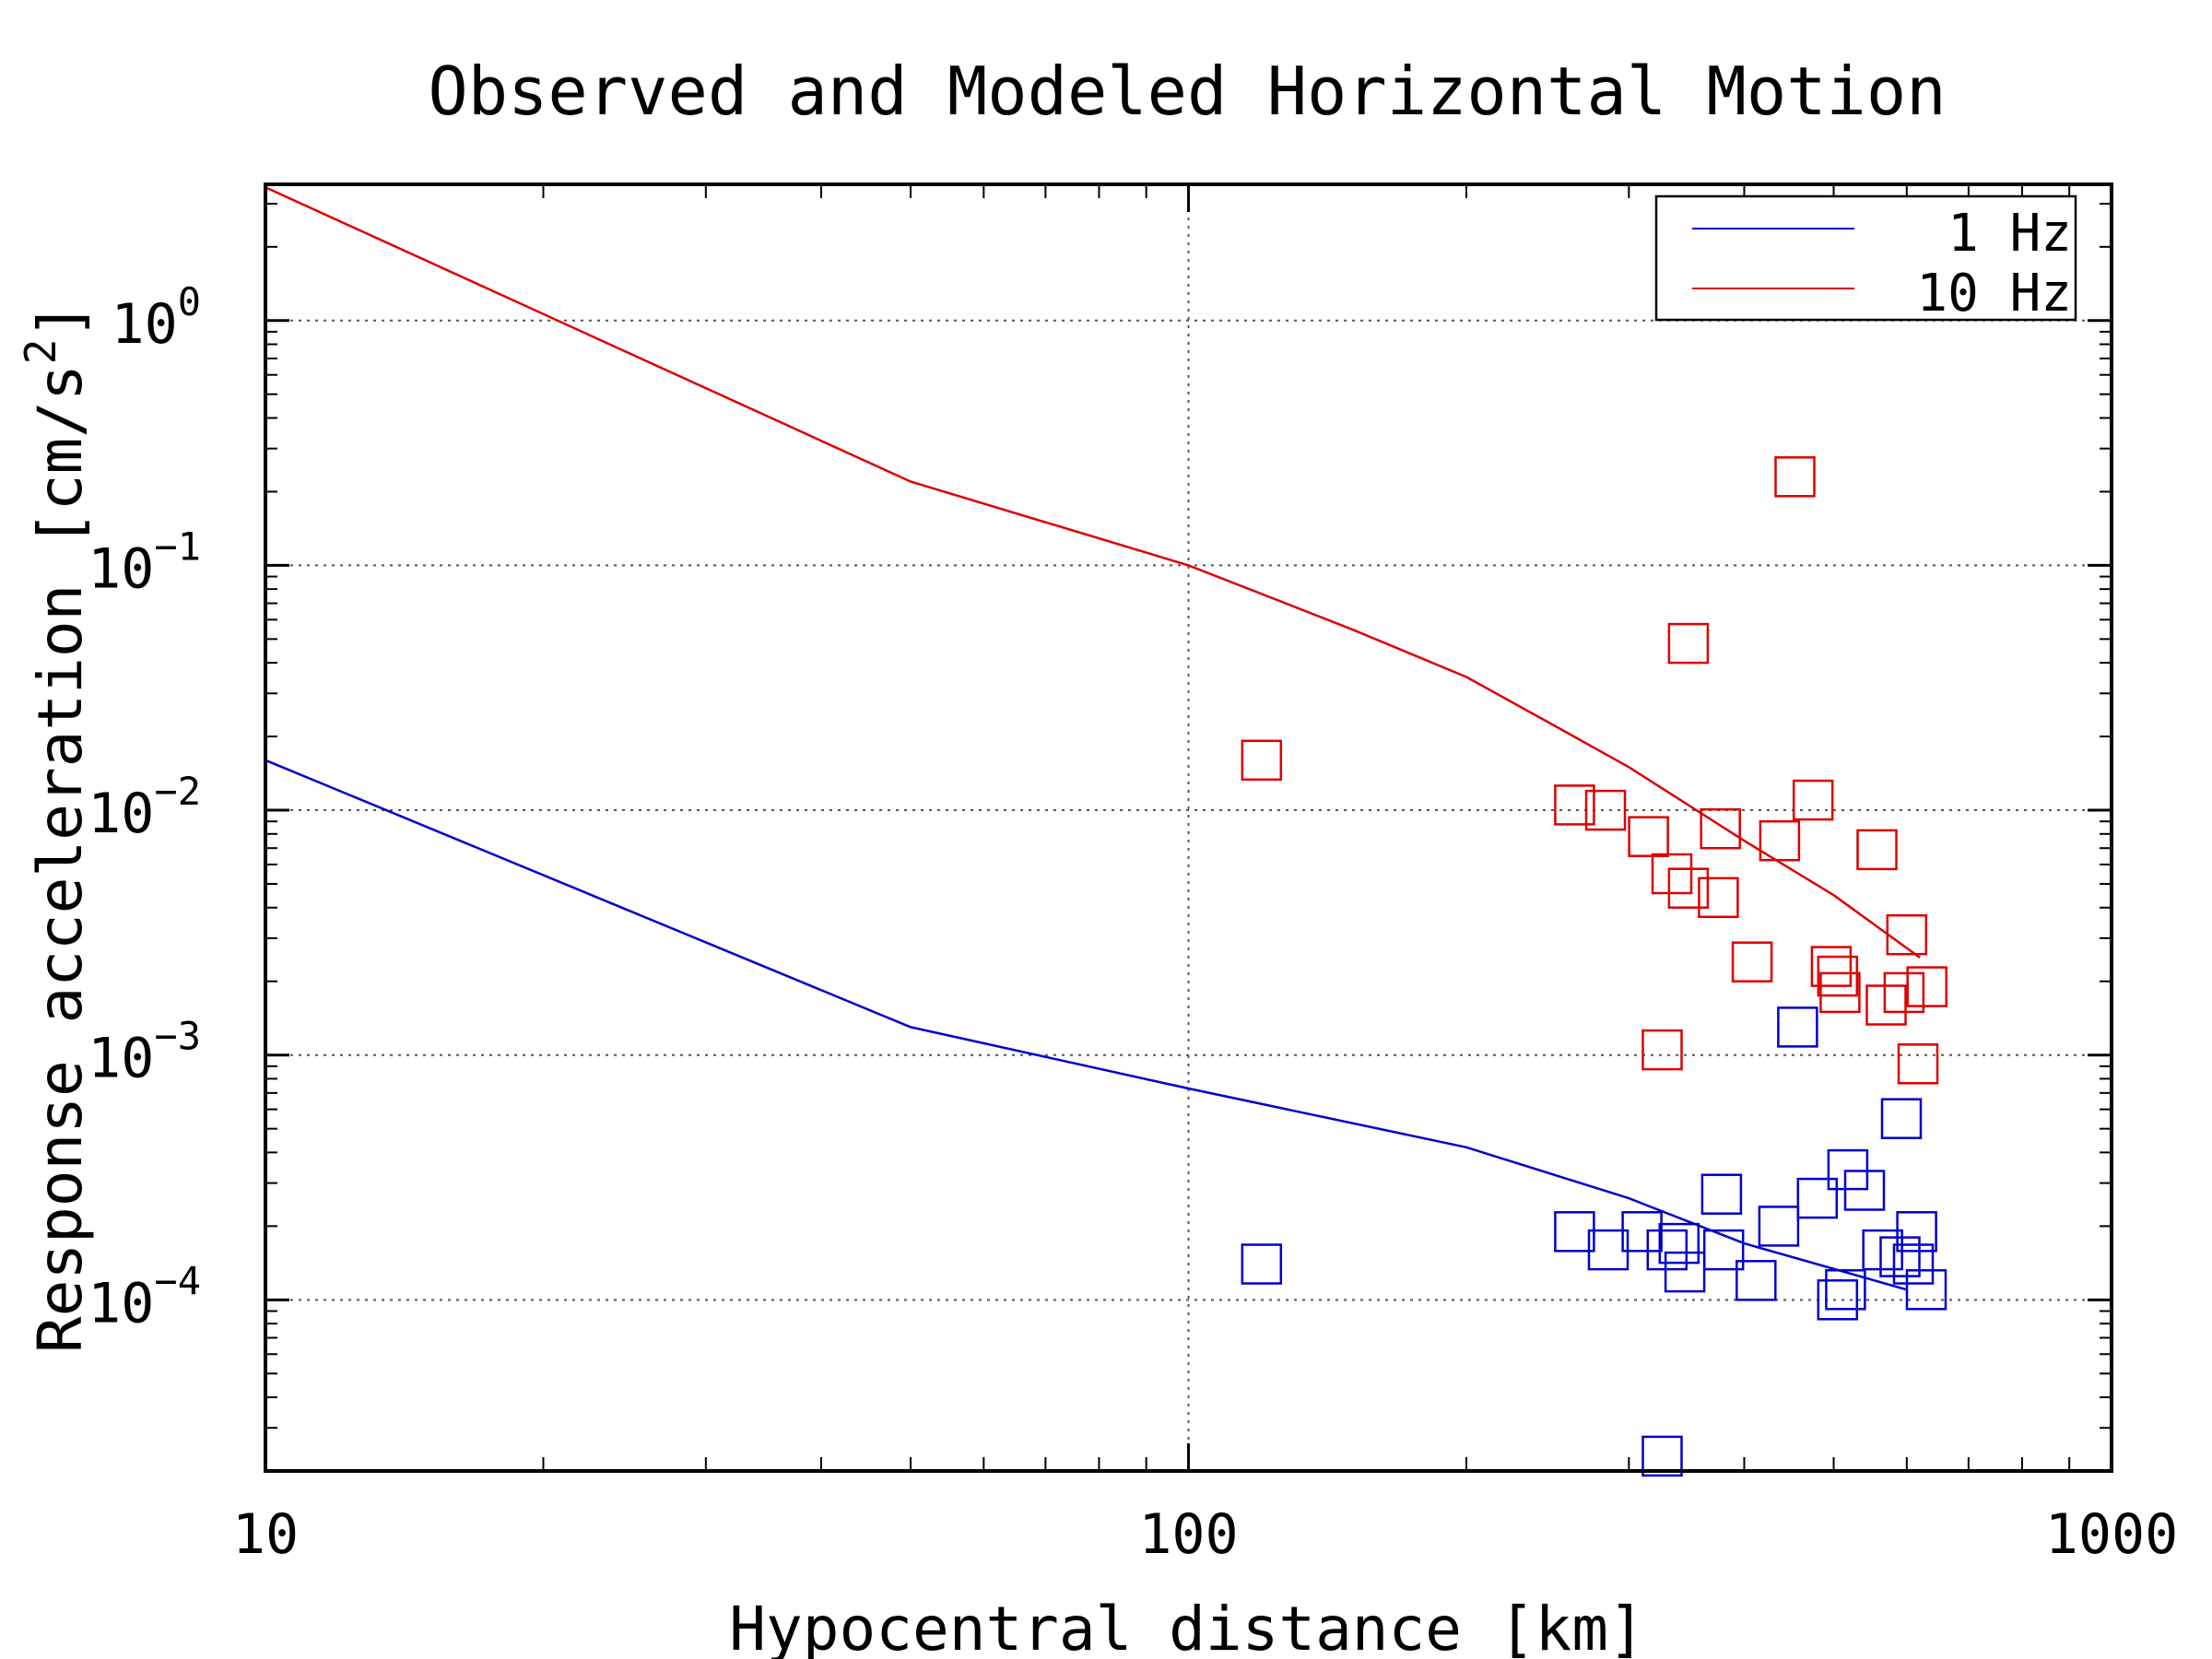 This screenshot has width=2212, height=1659. I want to click on y-tick-label: 10⁻³, so click(144, 1052).